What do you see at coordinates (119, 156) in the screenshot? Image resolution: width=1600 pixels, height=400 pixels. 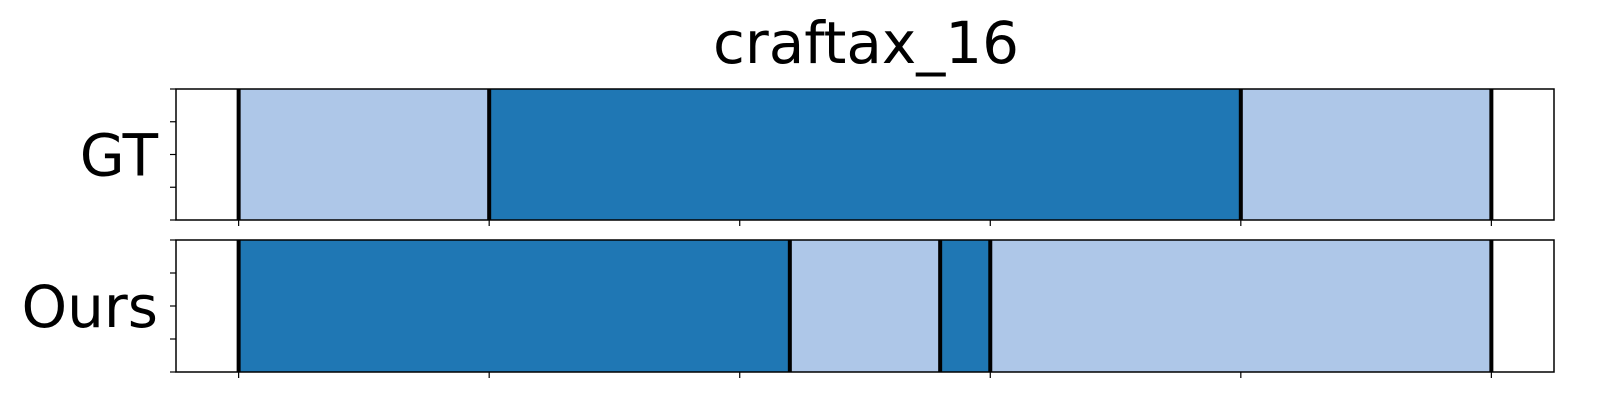 I see `row-label-gt: GT` at bounding box center [119, 156].